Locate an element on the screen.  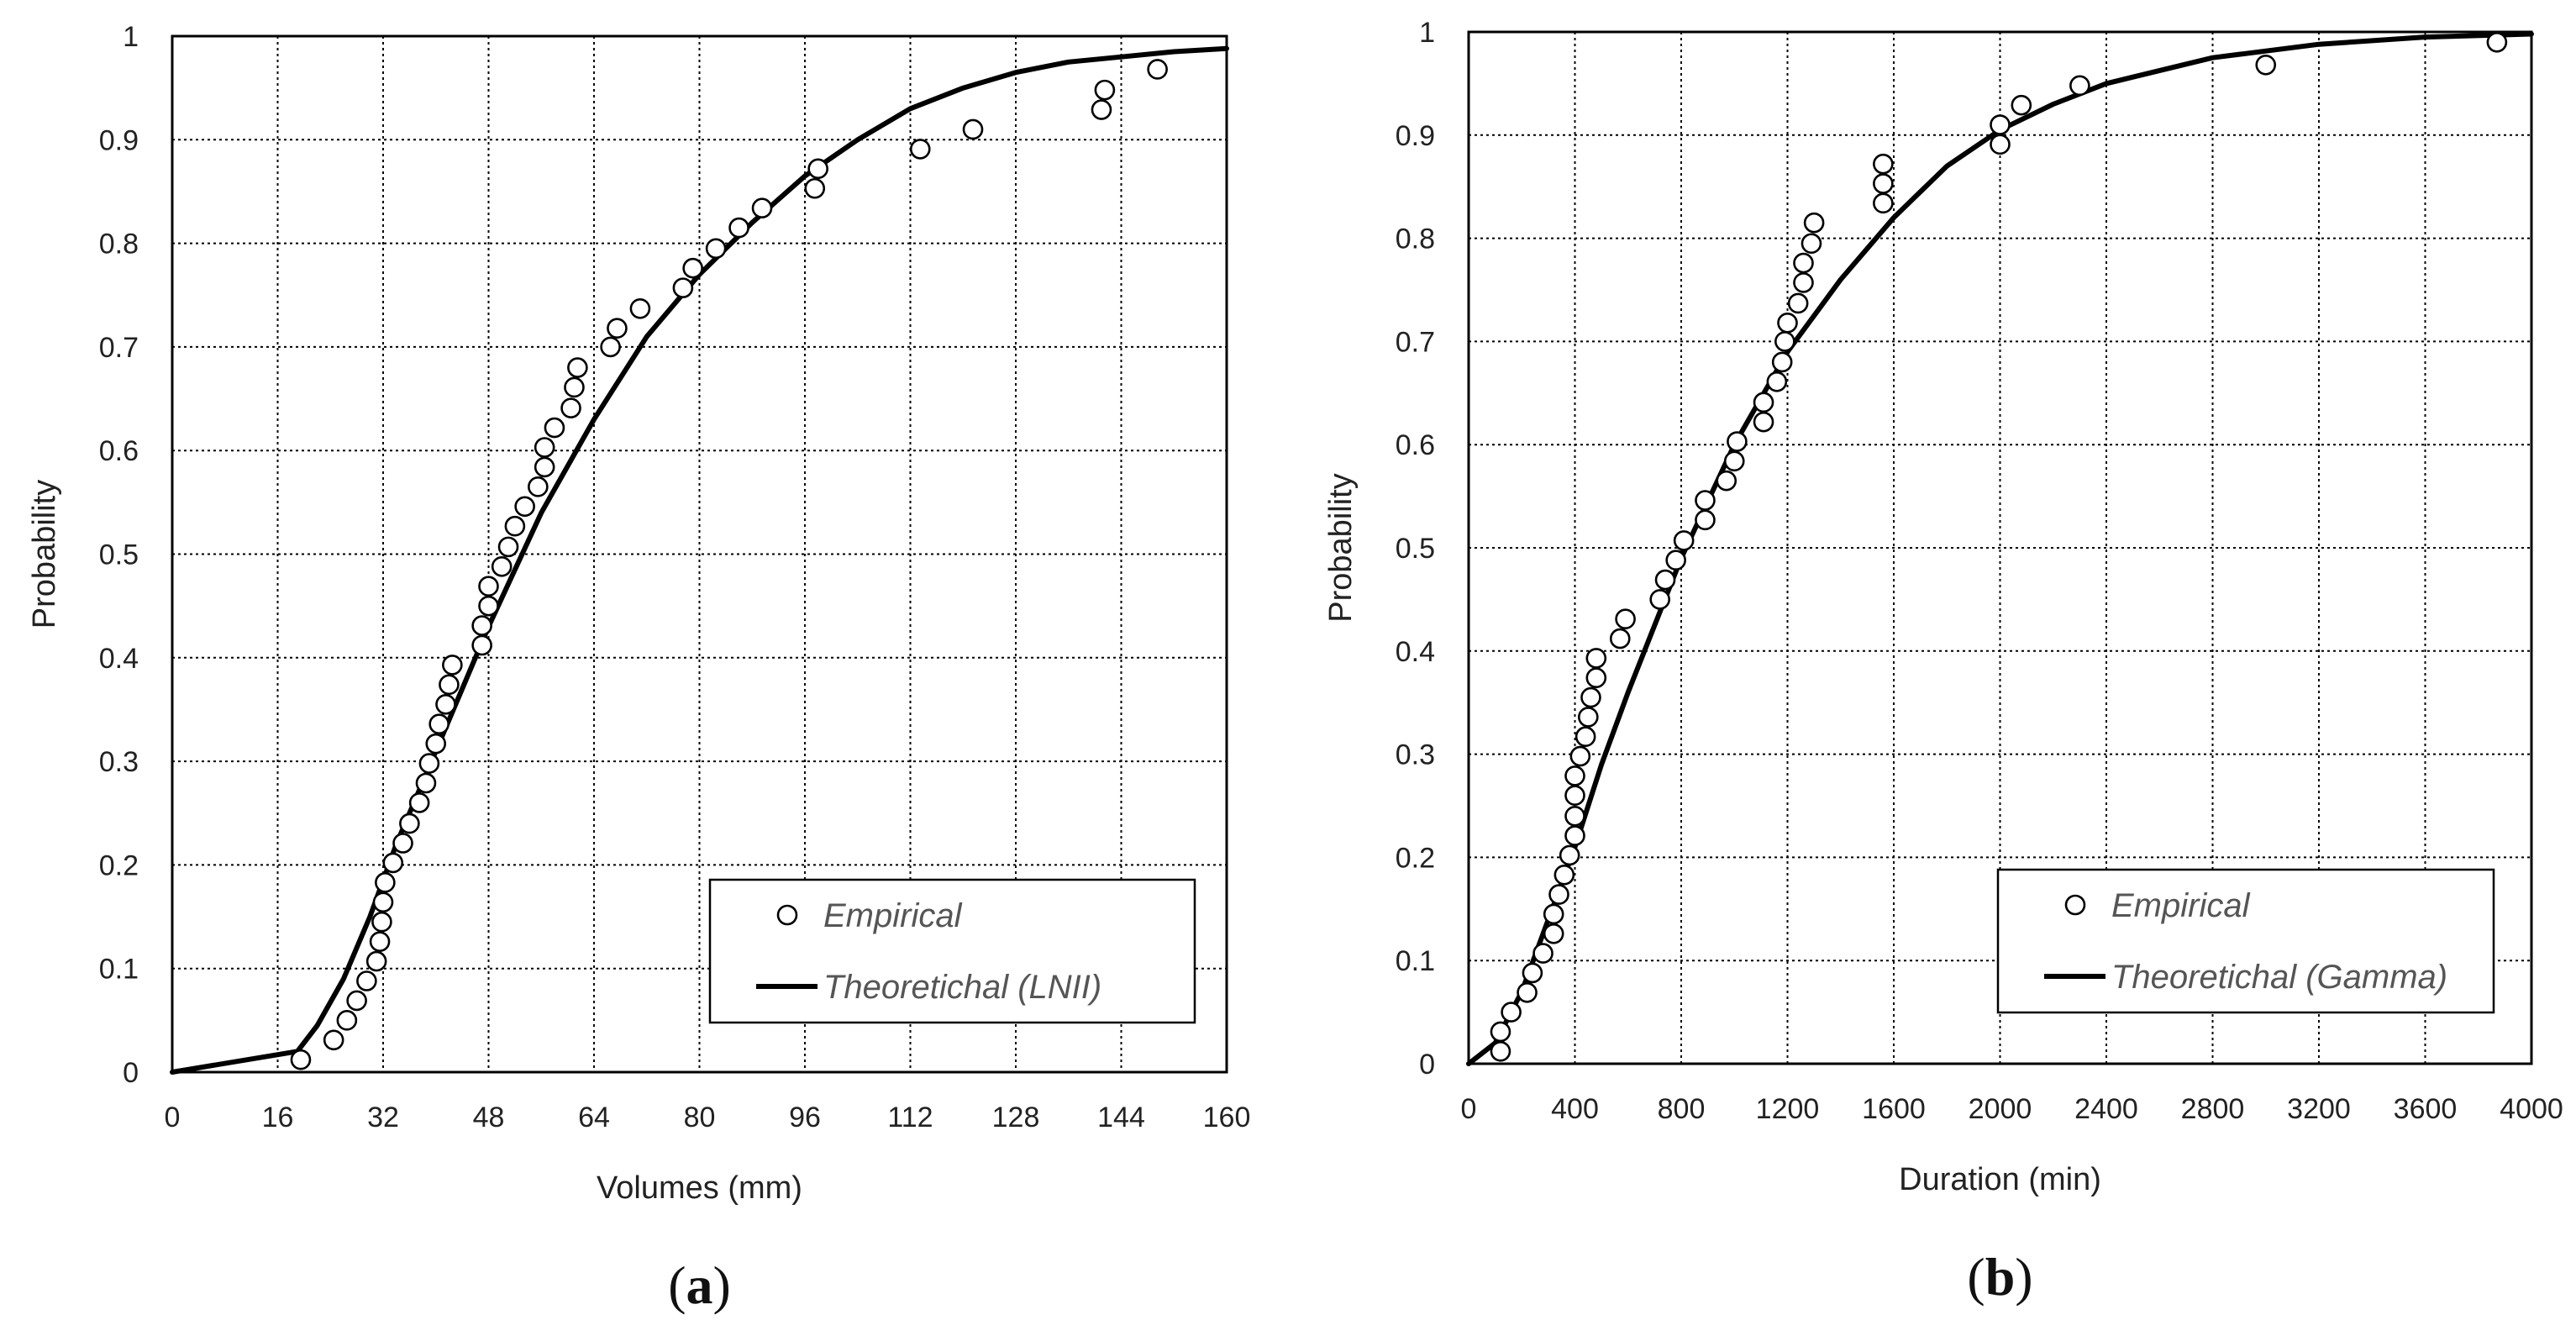
y-tick-label: 0.5 is located at coordinates (1415, 549).